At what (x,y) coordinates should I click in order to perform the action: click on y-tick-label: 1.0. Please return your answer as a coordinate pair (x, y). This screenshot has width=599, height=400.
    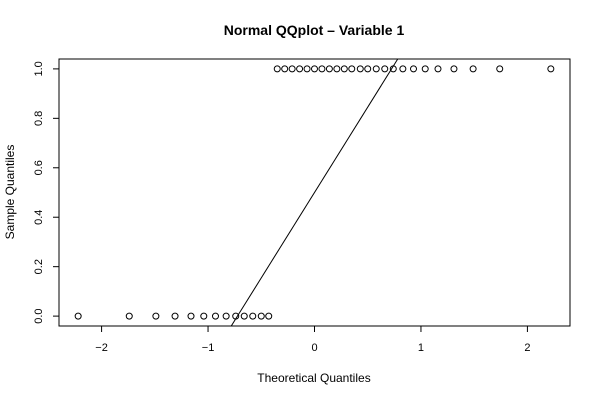
    Looking at the image, I should click on (39, 68).